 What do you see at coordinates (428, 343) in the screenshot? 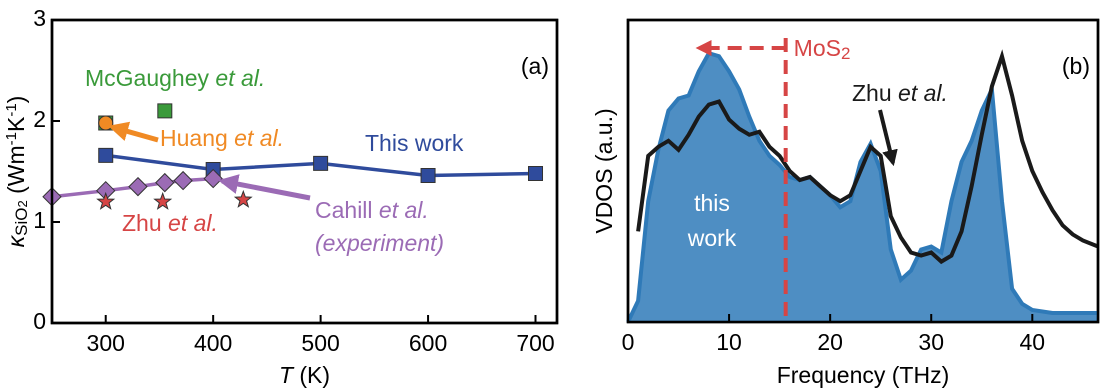
I see `x-tick-label: 600` at bounding box center [428, 343].